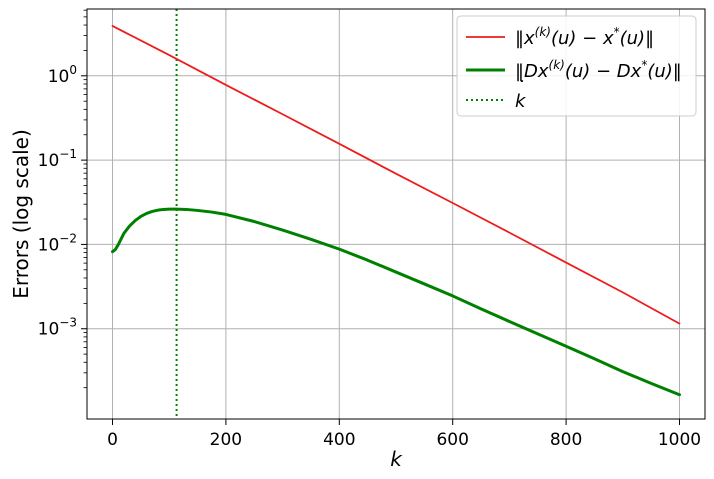  I want to click on x-tick-label: 800, so click(566, 440).